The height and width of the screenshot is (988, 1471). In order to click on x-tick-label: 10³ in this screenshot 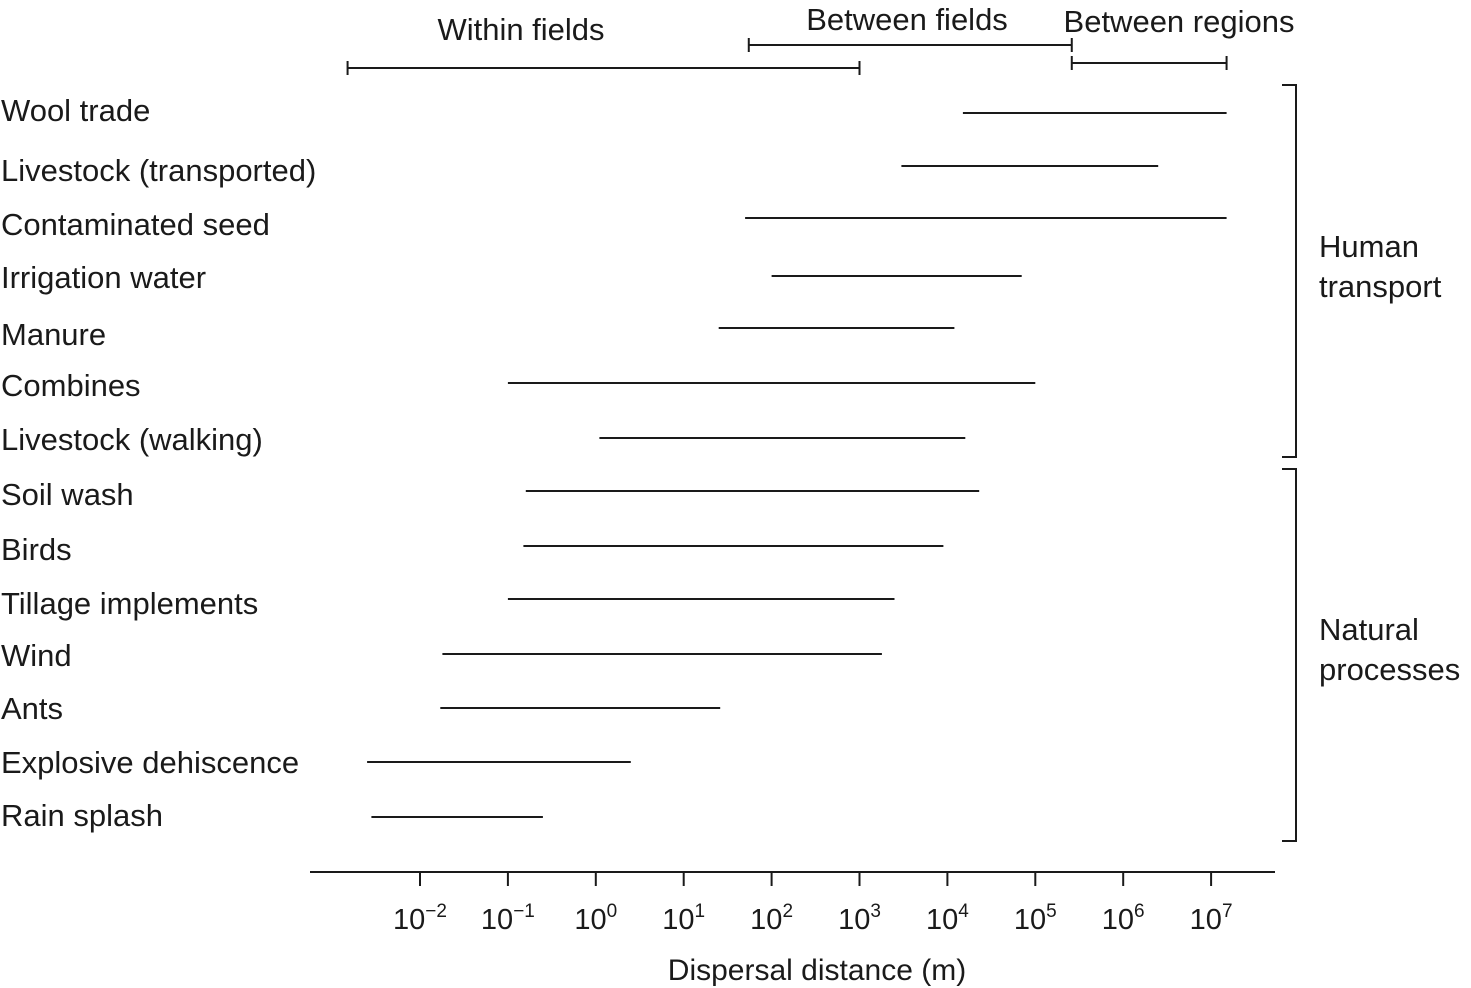, I will do `click(859, 918)`.